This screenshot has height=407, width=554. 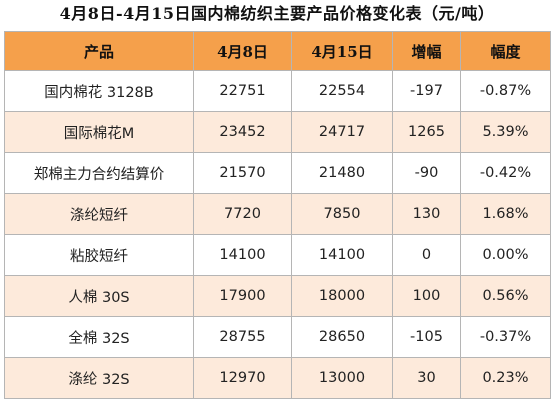 I want to click on percent-cell: 0.00%, so click(x=505, y=255).